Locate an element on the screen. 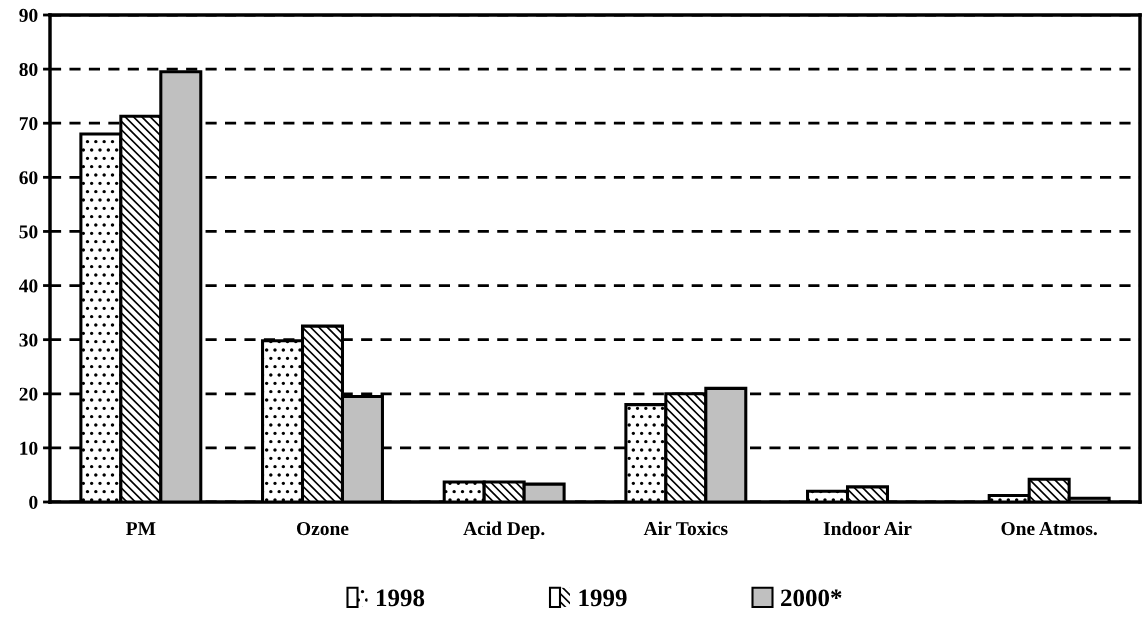 The height and width of the screenshot is (622, 1143). x-tick-label: One Atmos. is located at coordinates (1049, 529).